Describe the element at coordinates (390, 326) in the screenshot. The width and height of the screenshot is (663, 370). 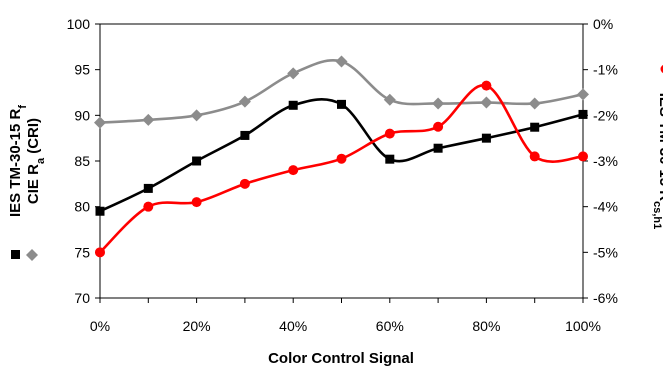
I see `x-tick-label: 60%` at that location.